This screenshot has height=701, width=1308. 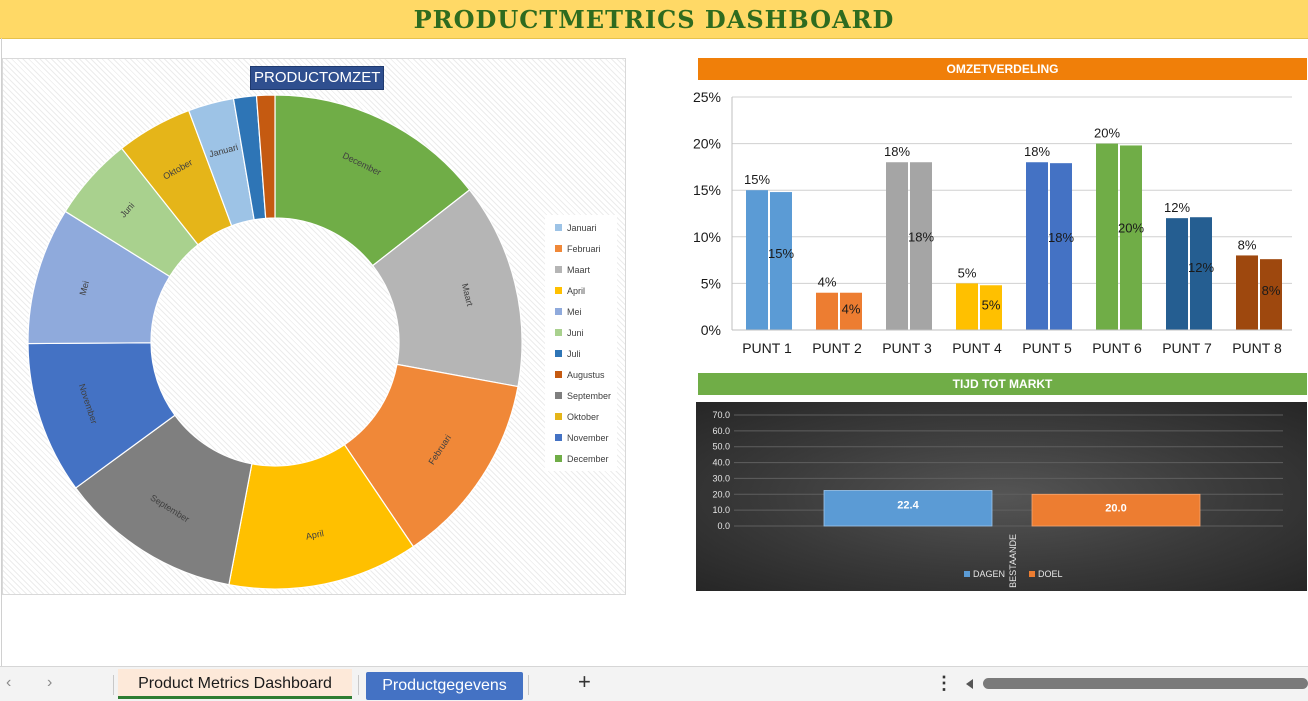 What do you see at coordinates (721, 415) in the screenshot?
I see `market-y-tick-label: 70.0` at bounding box center [721, 415].